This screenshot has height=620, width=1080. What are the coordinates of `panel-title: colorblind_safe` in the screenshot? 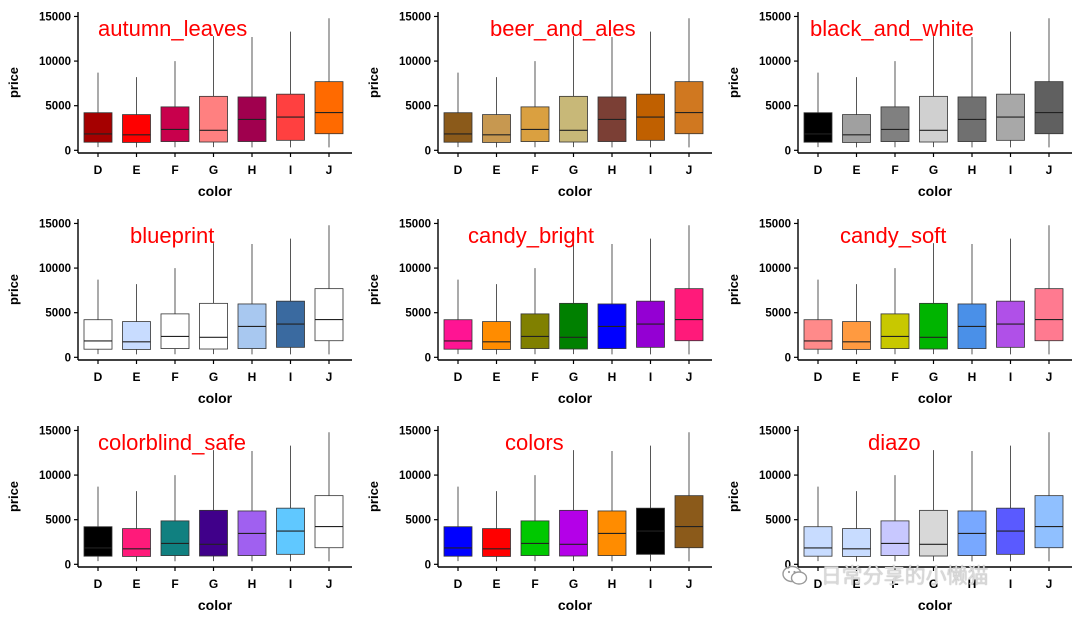 It's located at (172, 442).